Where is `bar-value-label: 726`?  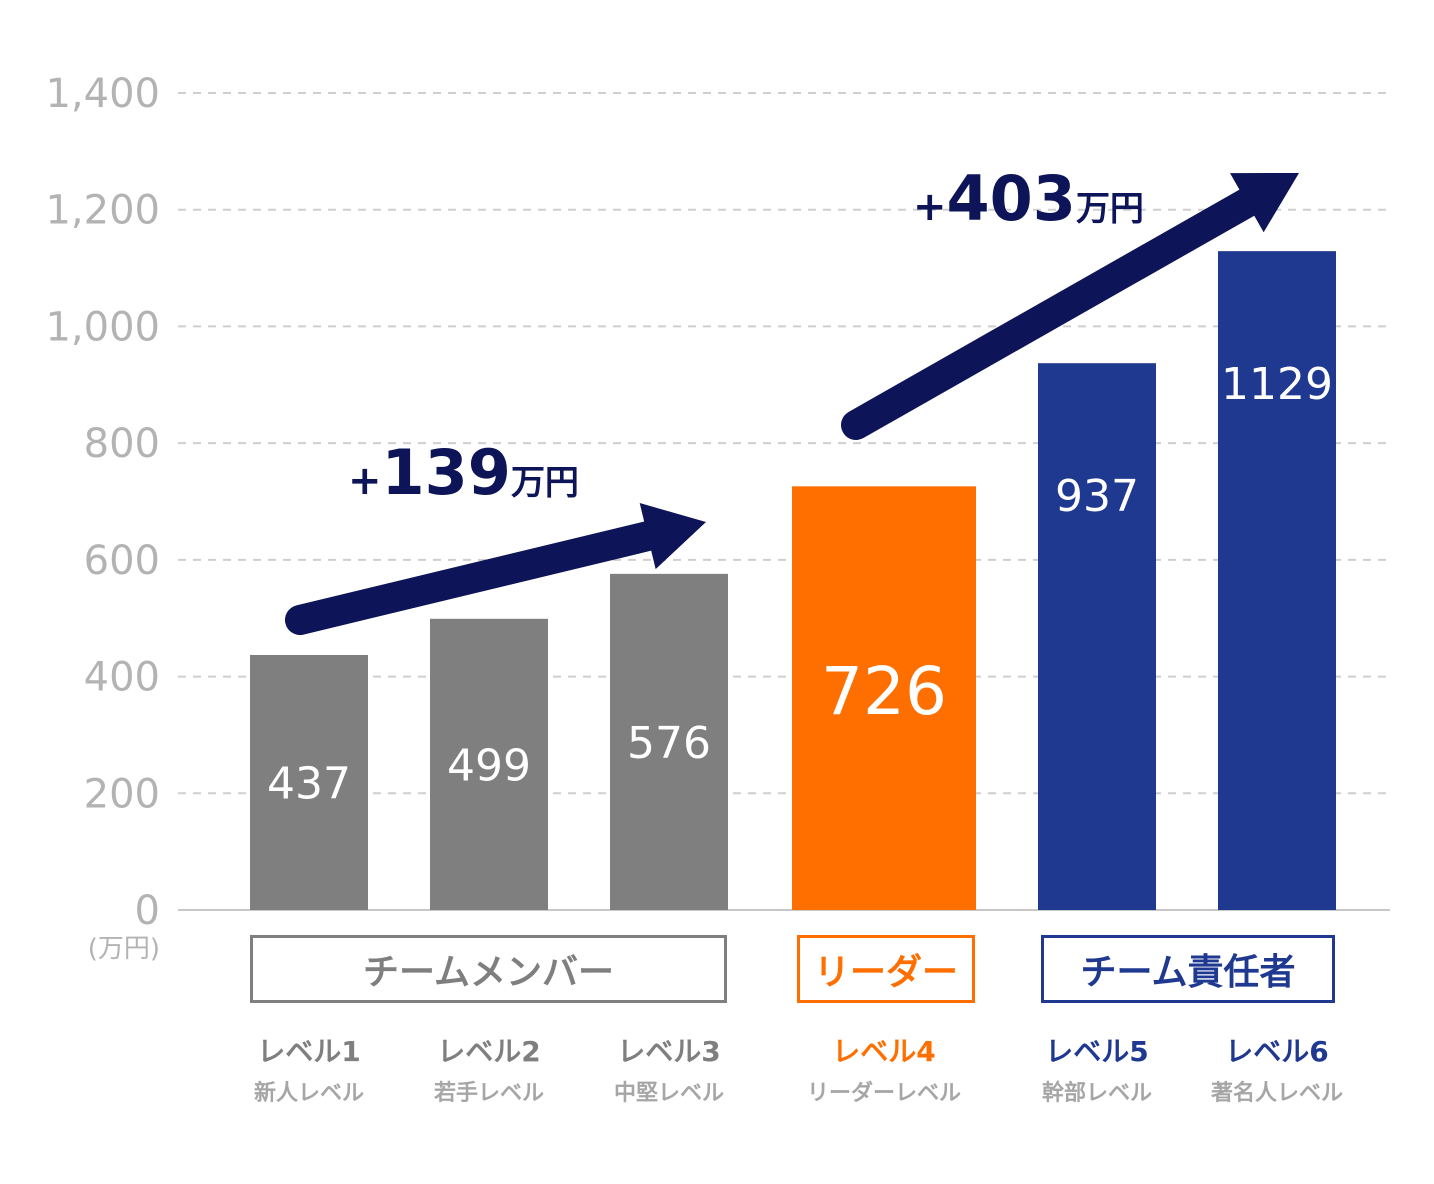
bar-value-label: 726 is located at coordinates (884, 691).